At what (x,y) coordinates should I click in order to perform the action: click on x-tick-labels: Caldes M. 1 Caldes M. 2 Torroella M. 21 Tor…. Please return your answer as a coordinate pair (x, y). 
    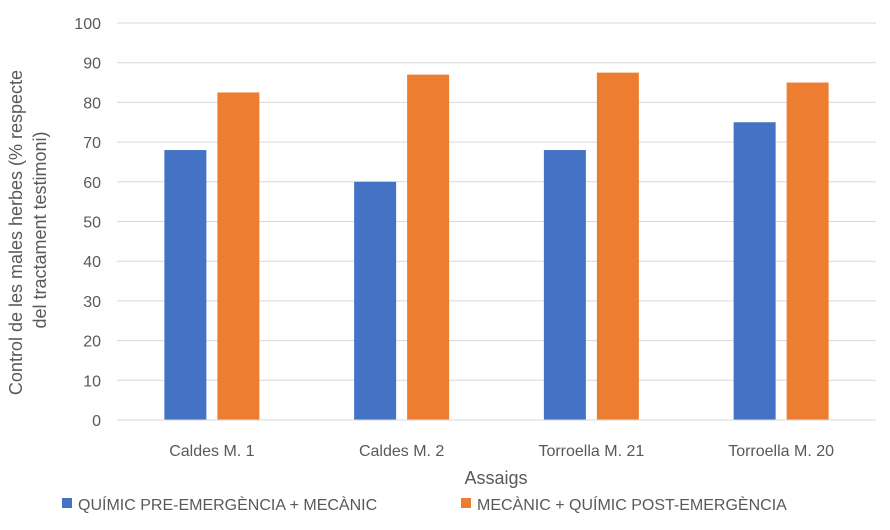
    Looking at the image, I should click on (501, 451).